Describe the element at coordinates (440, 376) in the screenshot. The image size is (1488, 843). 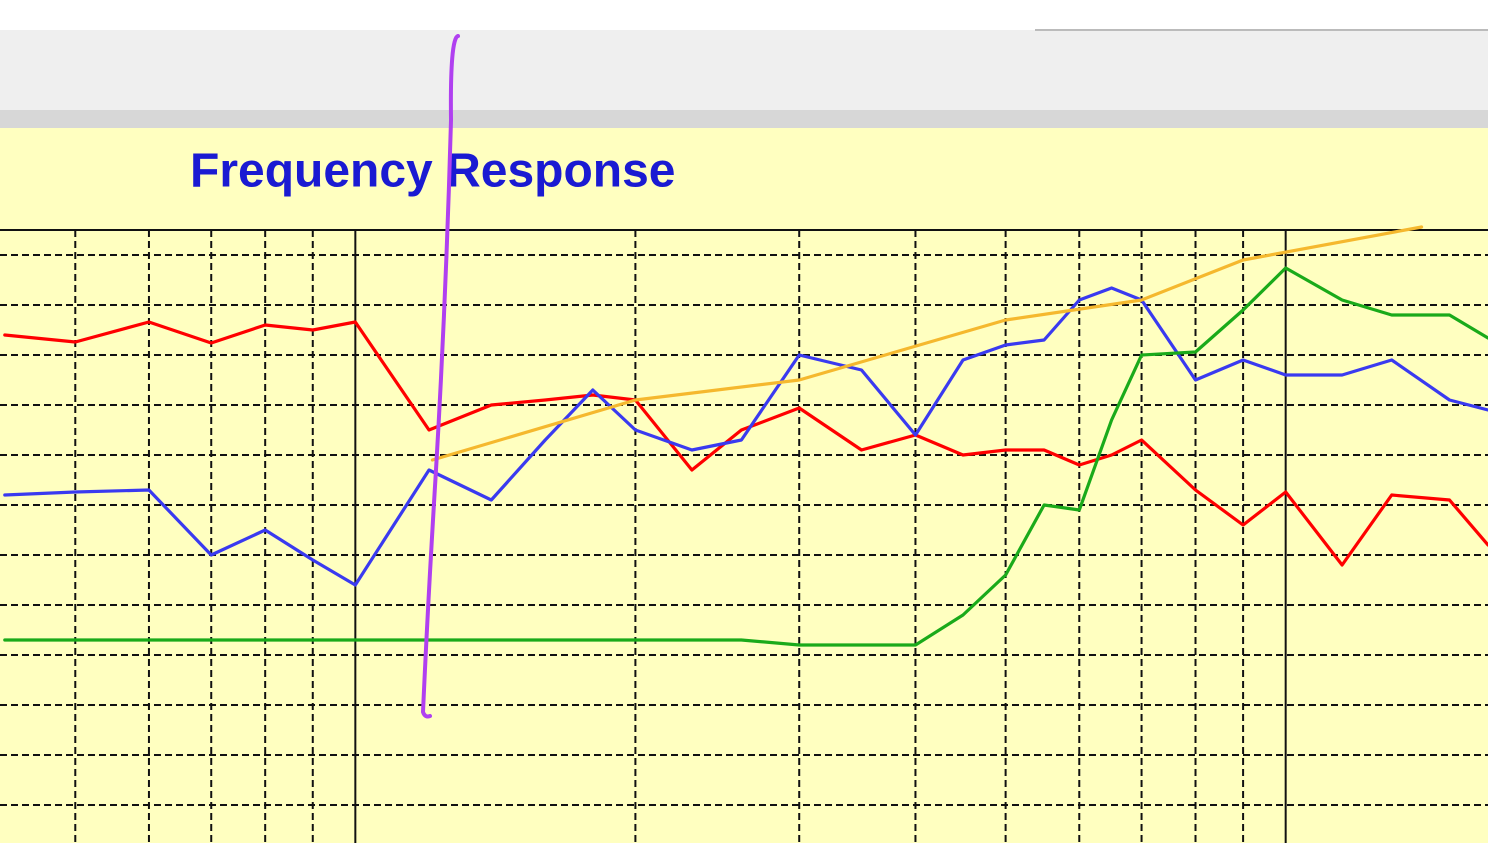
I see `annotation-marker` at that location.